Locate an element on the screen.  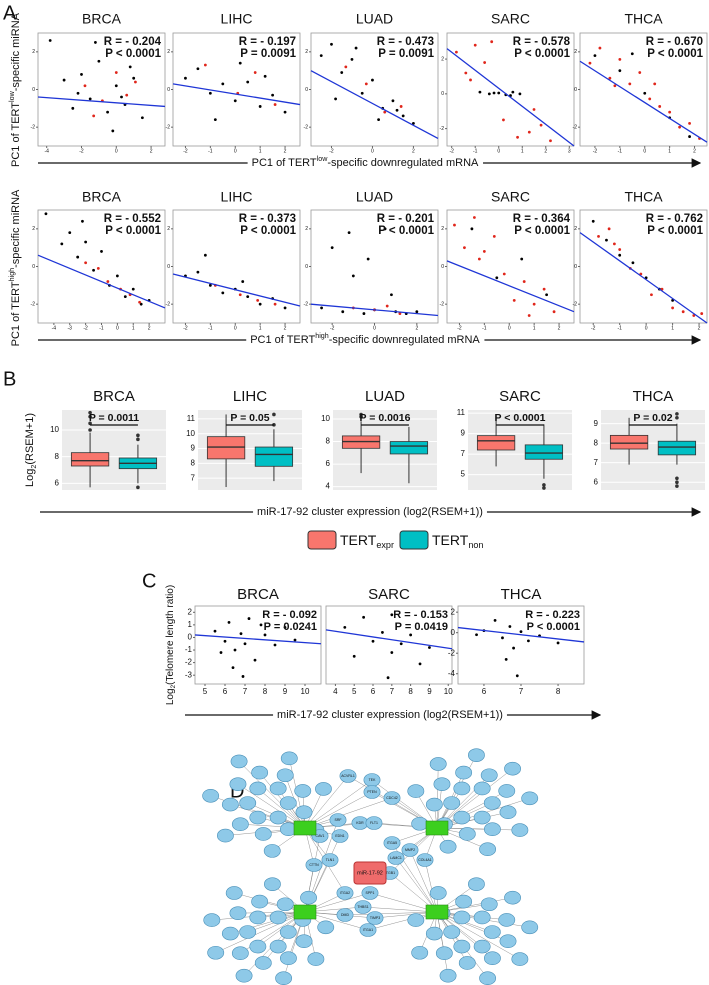
y-tick-label: 6 is located at coordinates (596, 481).